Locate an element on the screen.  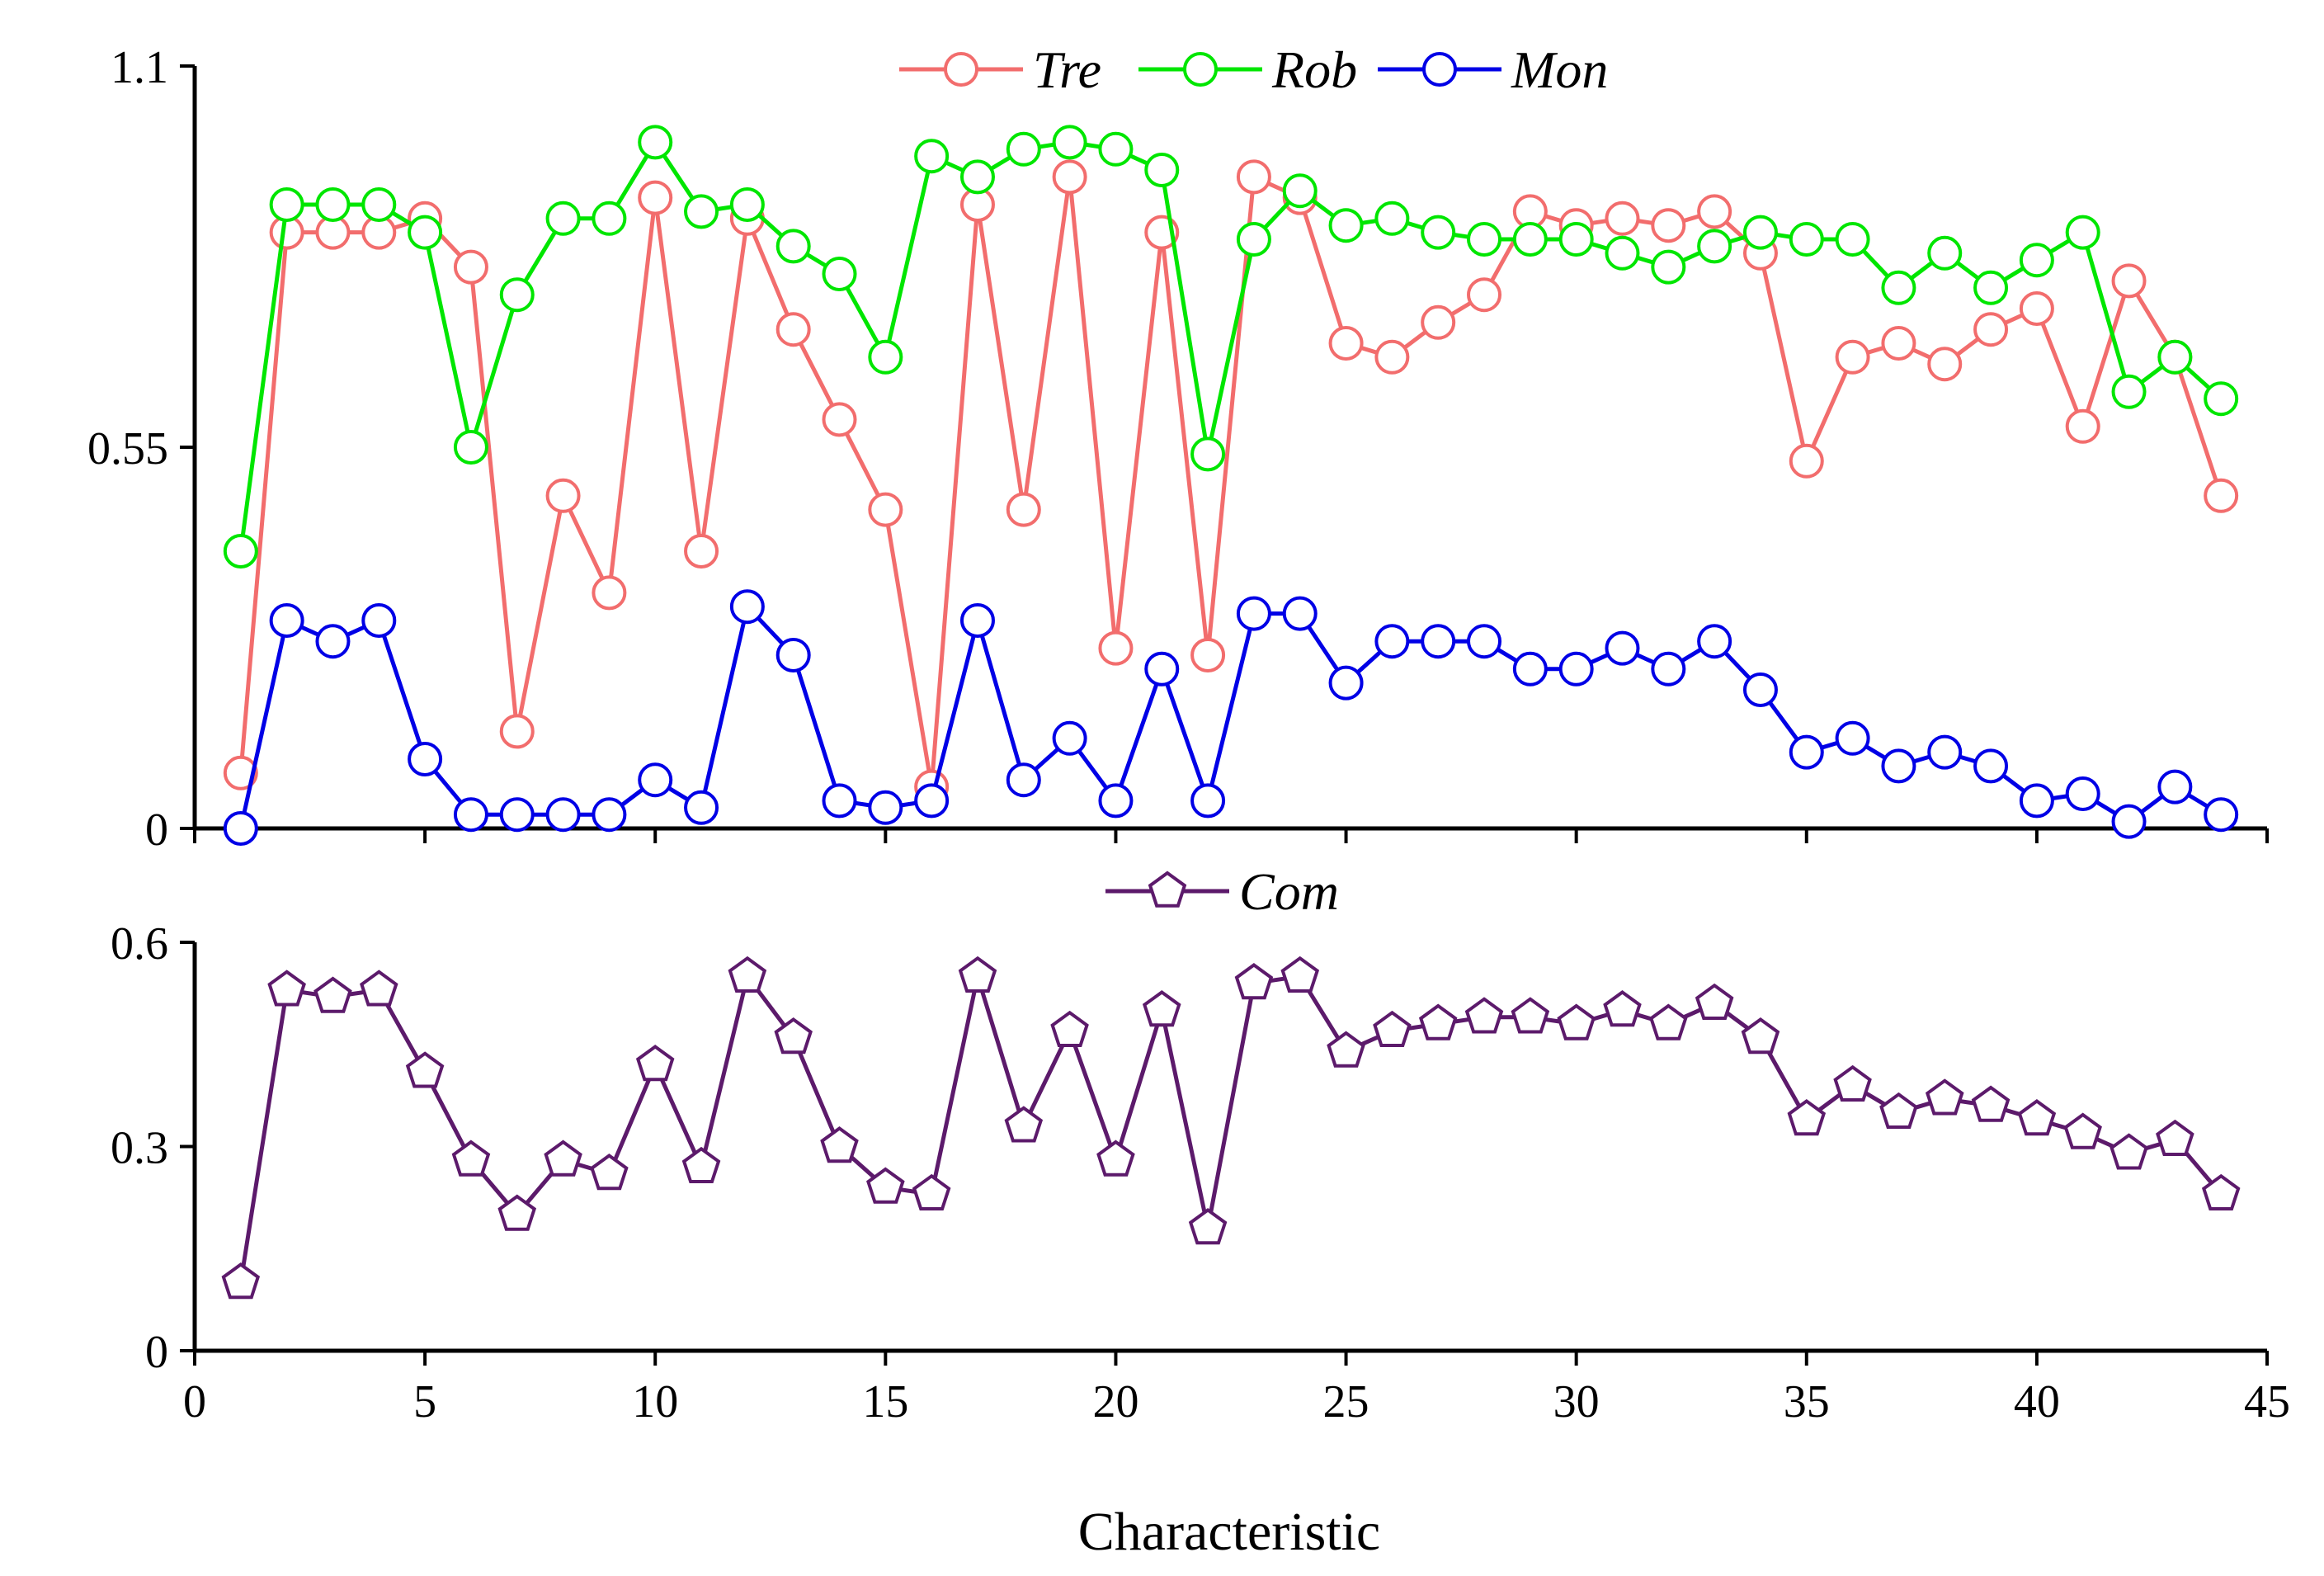
x-tick-label: 45 is located at coordinates (2267, 1401).